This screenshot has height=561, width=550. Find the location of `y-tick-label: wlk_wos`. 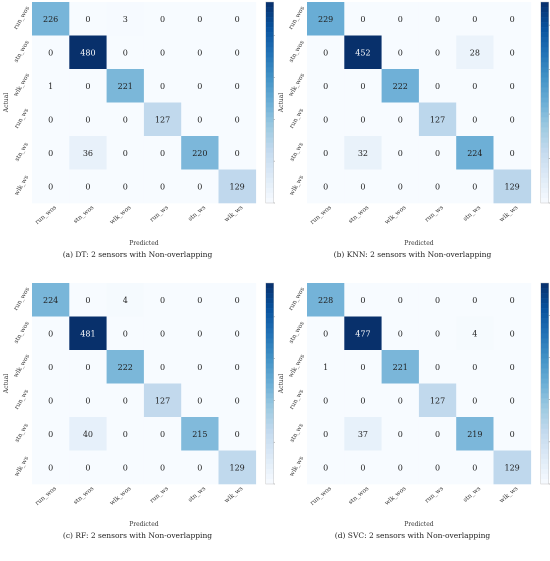

y-tick-label: wlk_wos is located at coordinates (296, 85).